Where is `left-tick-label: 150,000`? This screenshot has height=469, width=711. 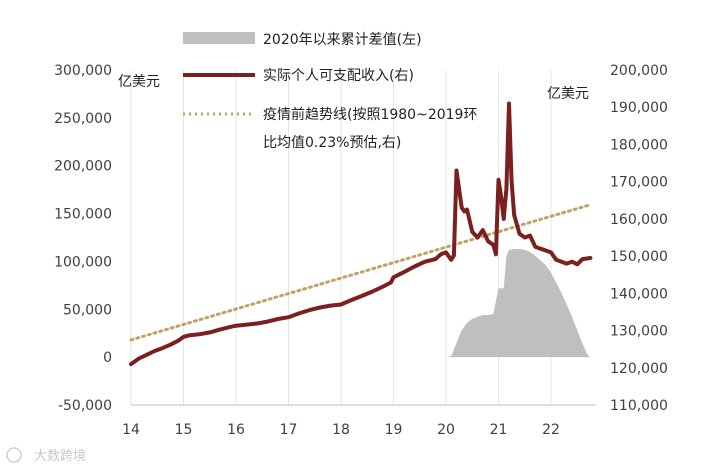
left-tick-label: 150,000 is located at coordinates (83, 215).